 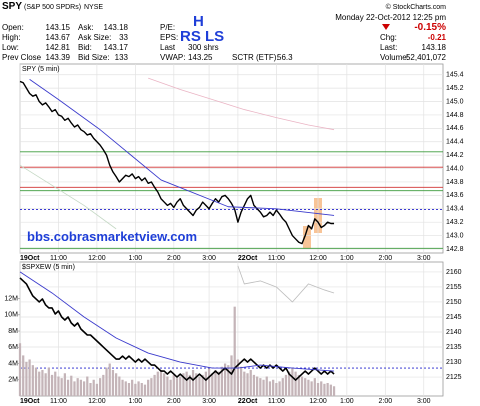 I want to click on quote-value: 300 shrs, so click(x=203, y=47).